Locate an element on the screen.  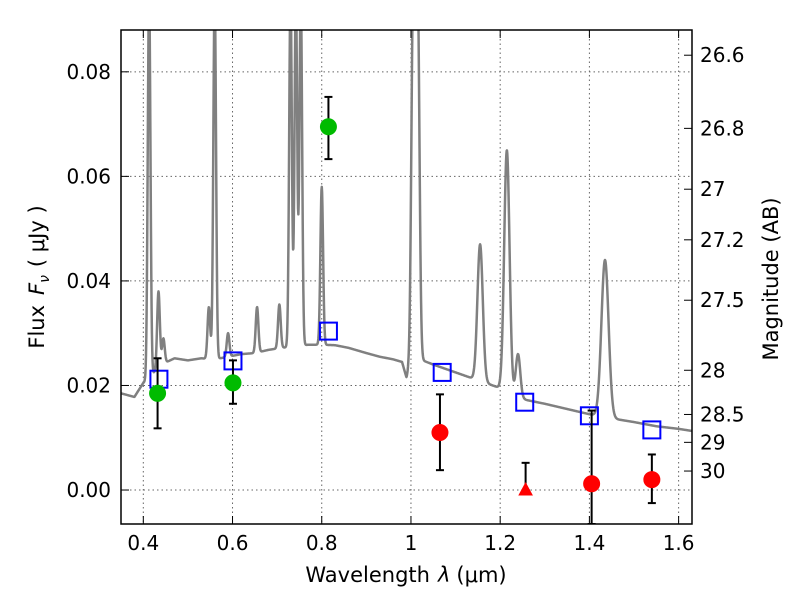
right-axis-ticks: 26.6 26.8 27 27.2 27.5 28 28.5 29 30 is located at coordinates (714, 263).